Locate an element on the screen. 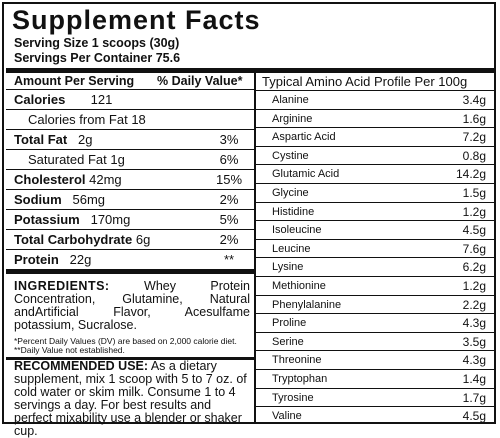 The image size is (500, 438). thick-divider is located at coordinates (251, 70).